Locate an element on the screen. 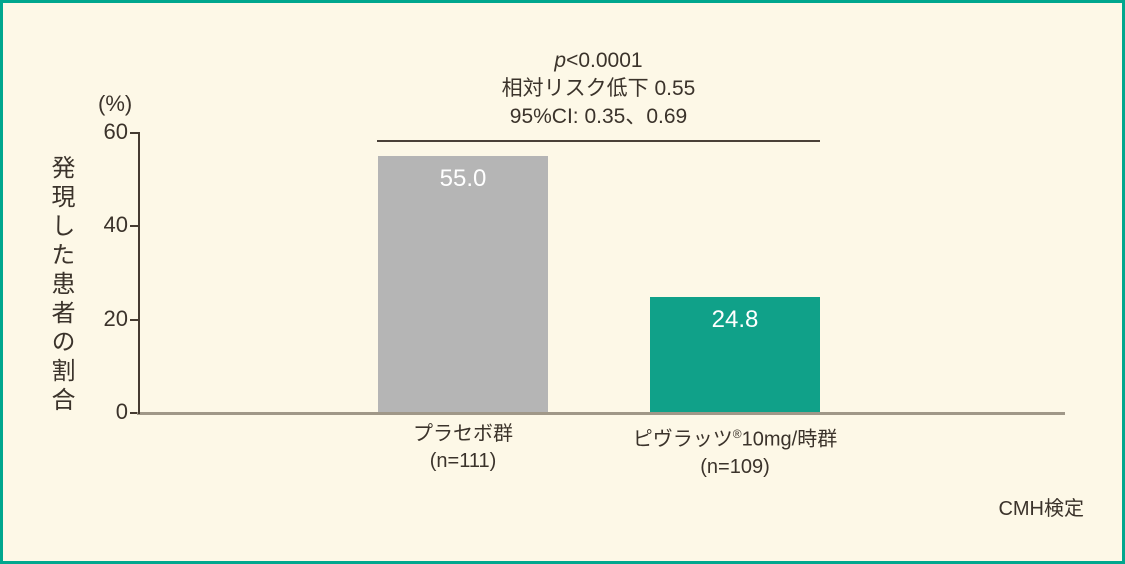 Image resolution: width=1125 pixels, height=564 pixels. x-category-name: ピヴラッツ®10mg/時群 is located at coordinates (735, 439).